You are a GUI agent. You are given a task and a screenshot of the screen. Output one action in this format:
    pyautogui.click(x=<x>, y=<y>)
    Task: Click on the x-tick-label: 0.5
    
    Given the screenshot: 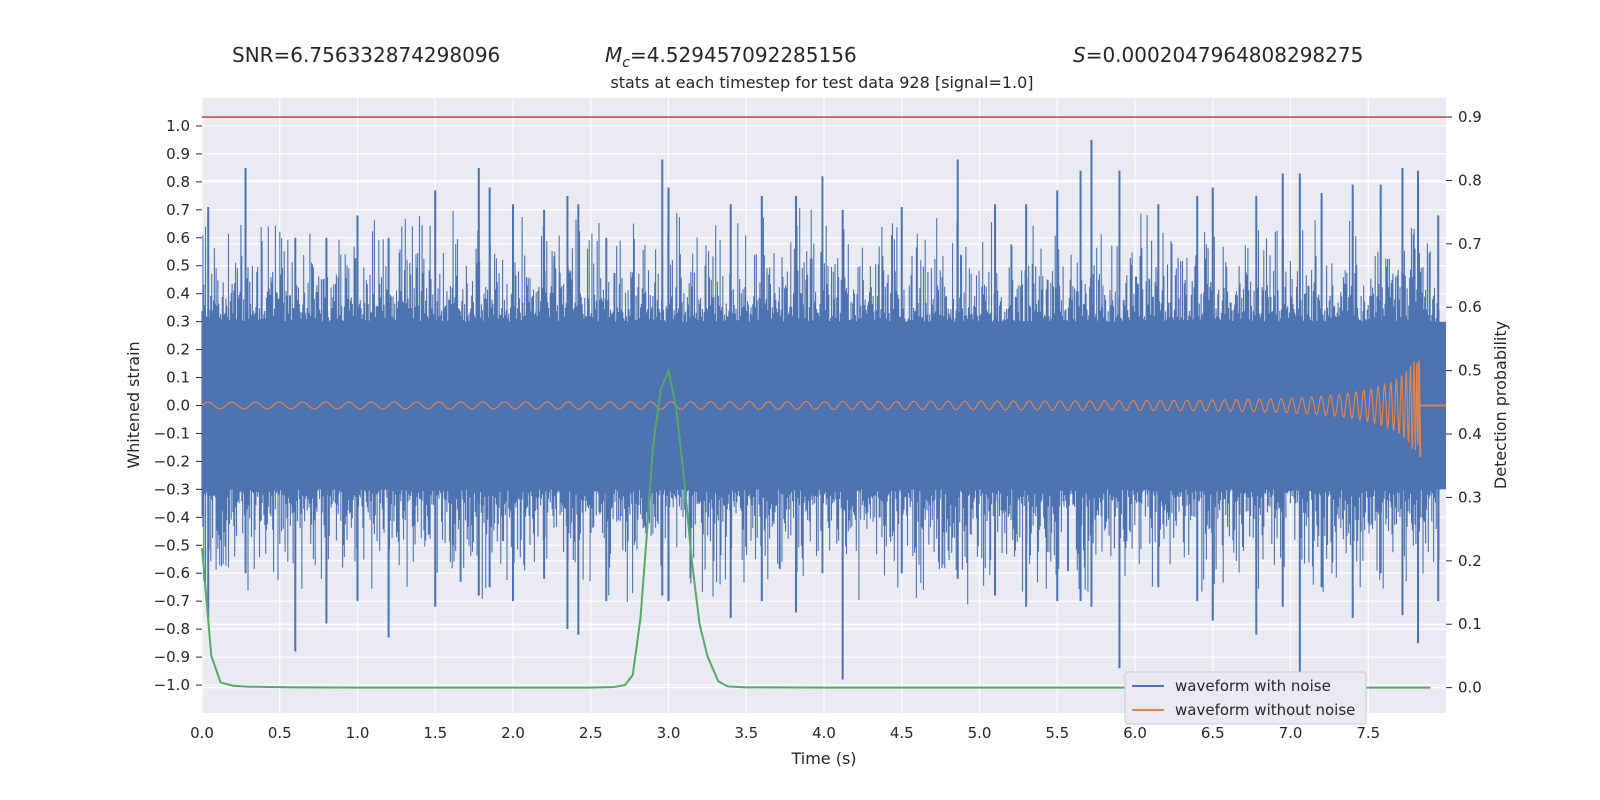 What is the action you would take?
    pyautogui.click(x=280, y=733)
    